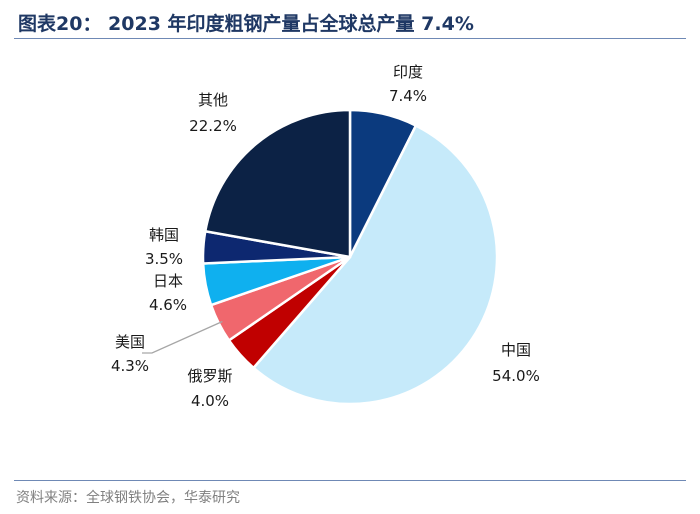 The height and width of the screenshot is (514, 700). Describe the element at coordinates (350, 480) in the screenshot. I see `footer-divider` at that location.